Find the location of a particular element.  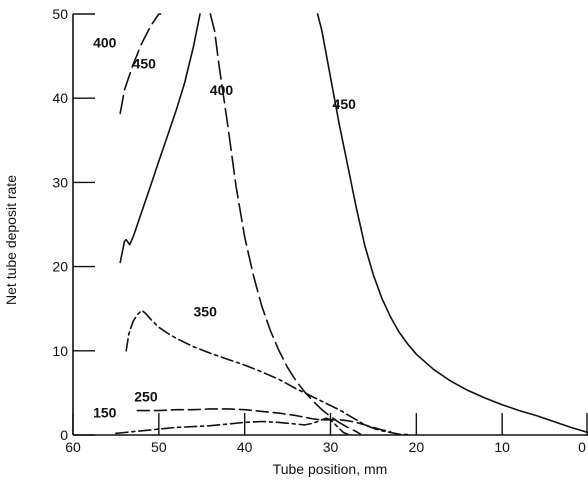

series-label-350: 350 is located at coordinates (206, 311).